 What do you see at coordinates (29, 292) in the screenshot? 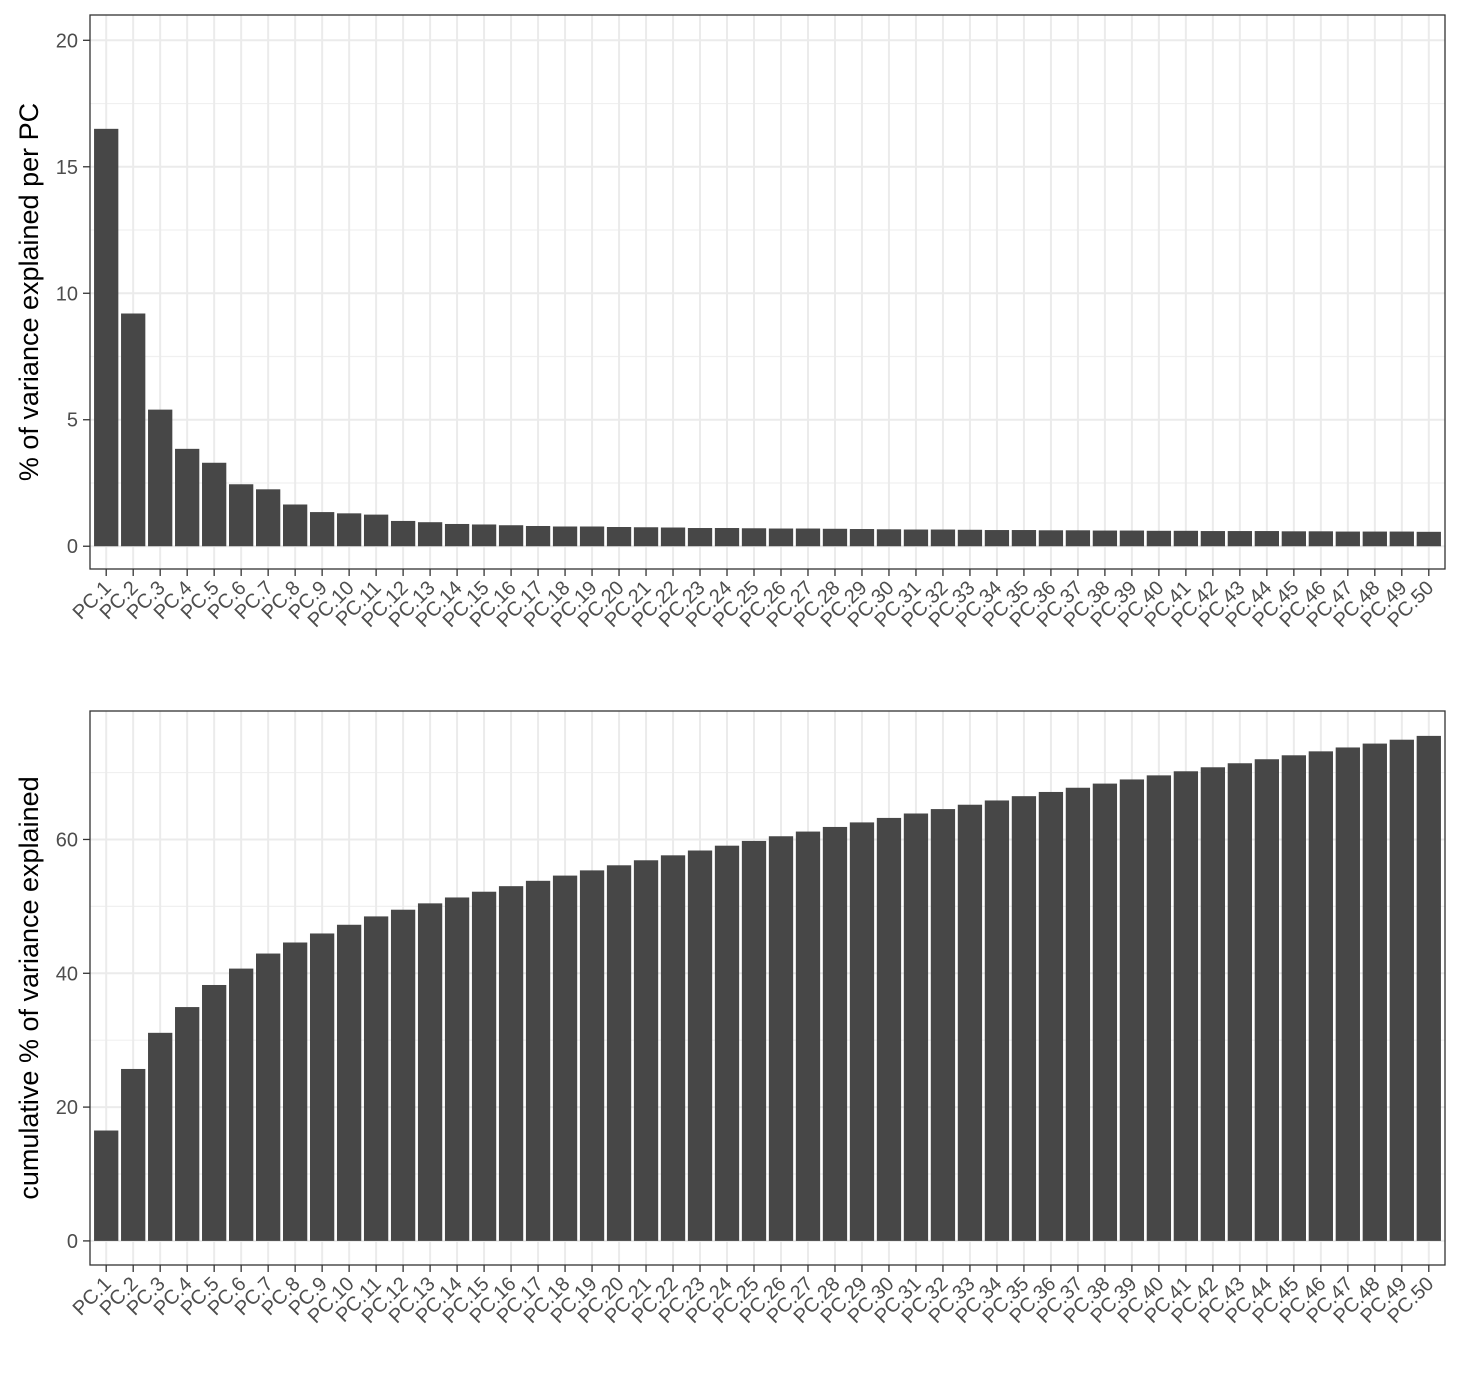
I see `top-y-axis-title: % of variance explained per PC` at bounding box center [29, 292].